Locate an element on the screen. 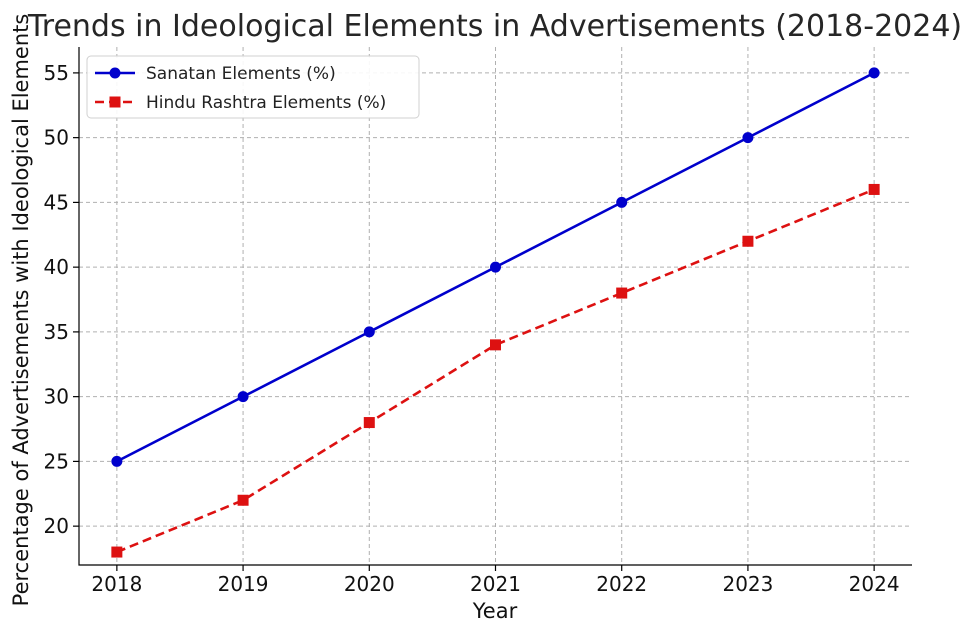 Image resolution: width=975 pixels, height=637 pixels. legend-label: Sanatan Elements (%) is located at coordinates (241, 74).